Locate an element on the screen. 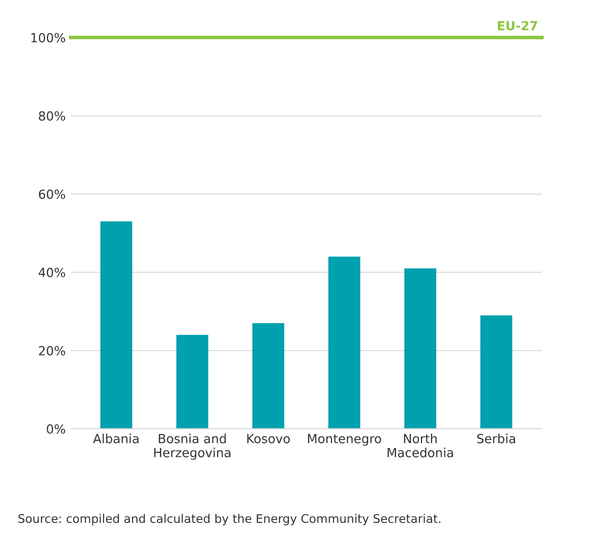 This screenshot has width=589, height=536. y-tick-label: 80% is located at coordinates (52, 116).